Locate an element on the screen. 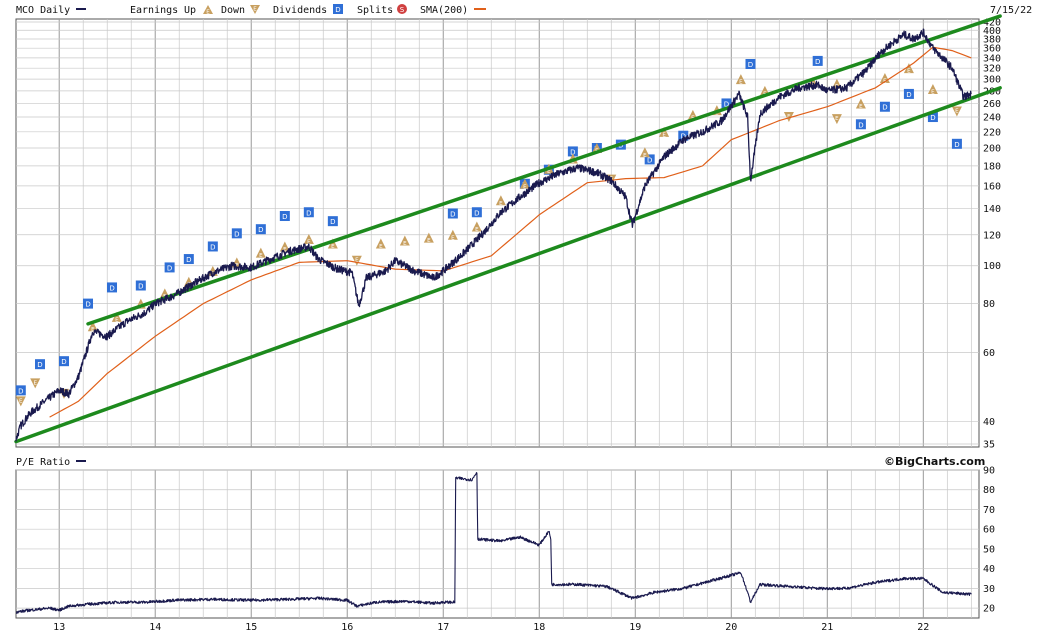 This screenshot has width=1045, height=635. x-tick-label: 22 is located at coordinates (923, 627).